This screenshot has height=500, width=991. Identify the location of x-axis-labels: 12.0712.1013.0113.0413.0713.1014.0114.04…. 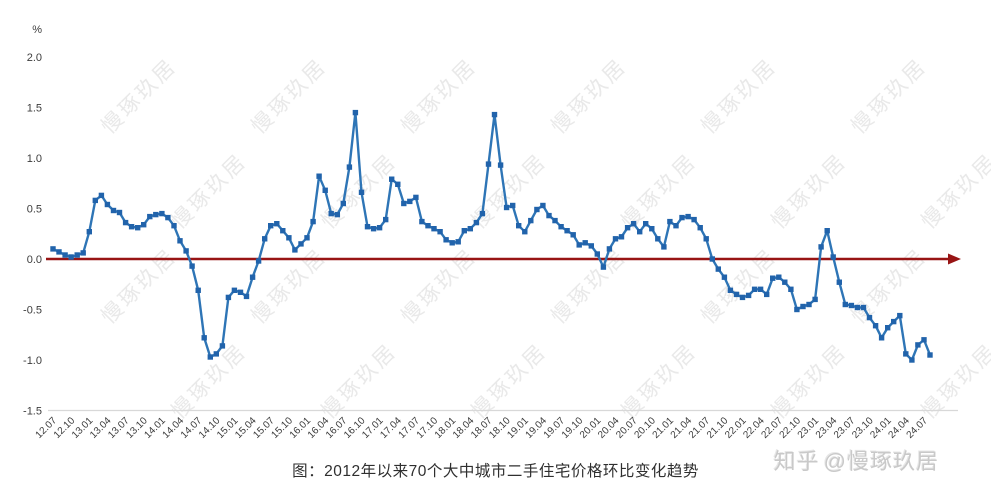
(482, 428).